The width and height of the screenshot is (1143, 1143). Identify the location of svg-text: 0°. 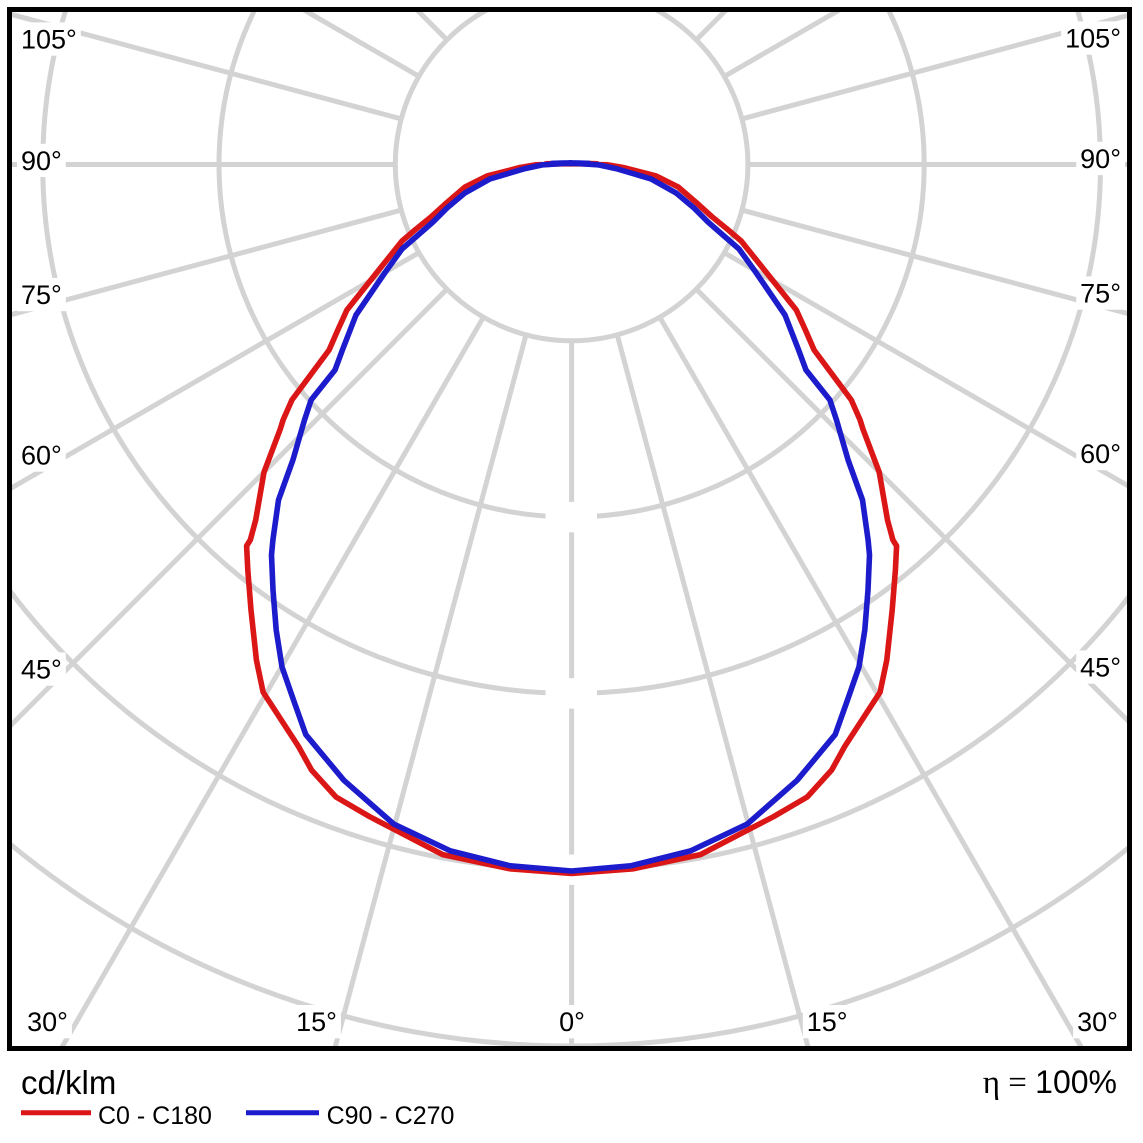
(572, 1022).